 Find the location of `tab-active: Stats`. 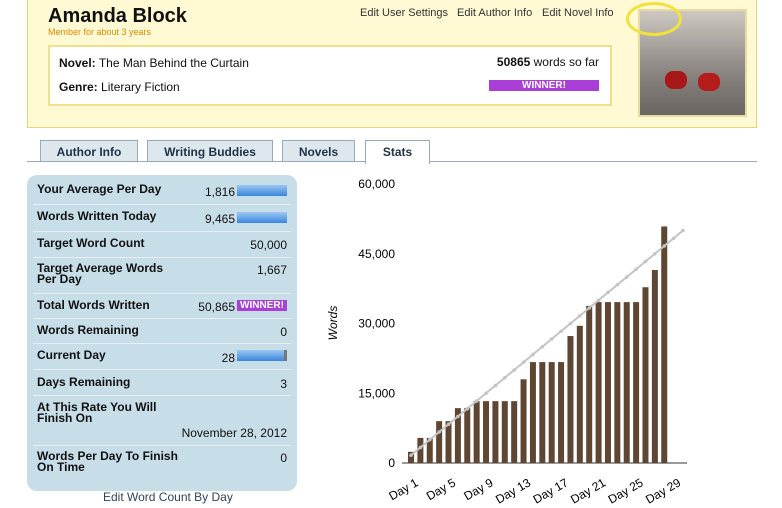

tab-active: Stats is located at coordinates (397, 152).